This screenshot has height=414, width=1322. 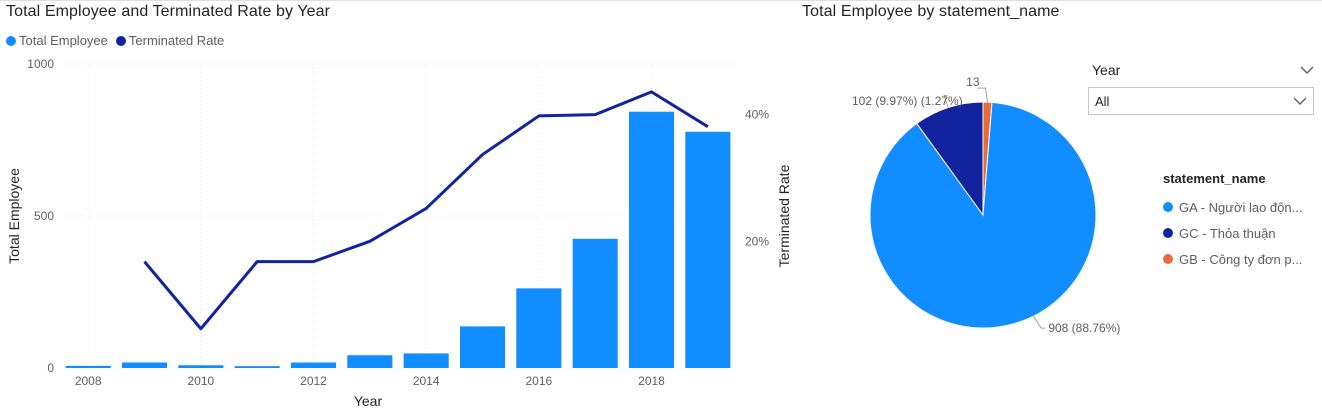 I want to click on pie-chart-title: Total Employee by statement_name, so click(x=931, y=11).